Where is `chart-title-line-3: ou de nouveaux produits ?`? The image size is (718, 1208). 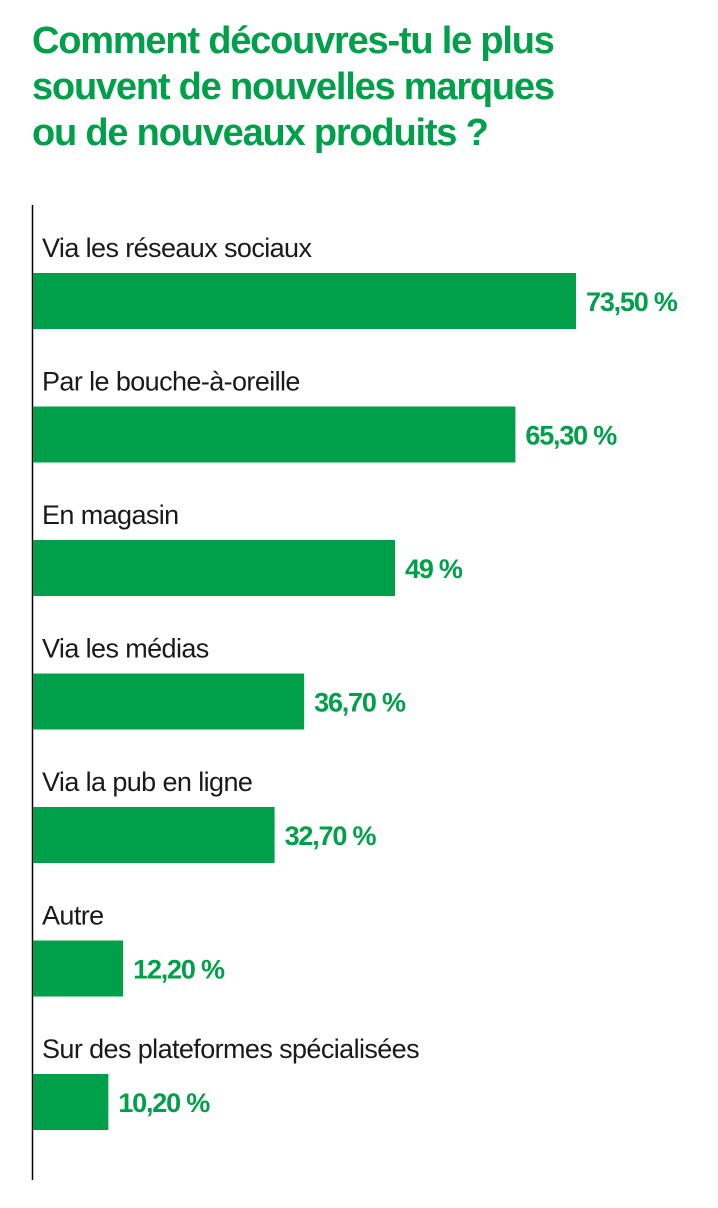 chart-title-line-3: ou de nouveaux produits ? is located at coordinates (260, 133).